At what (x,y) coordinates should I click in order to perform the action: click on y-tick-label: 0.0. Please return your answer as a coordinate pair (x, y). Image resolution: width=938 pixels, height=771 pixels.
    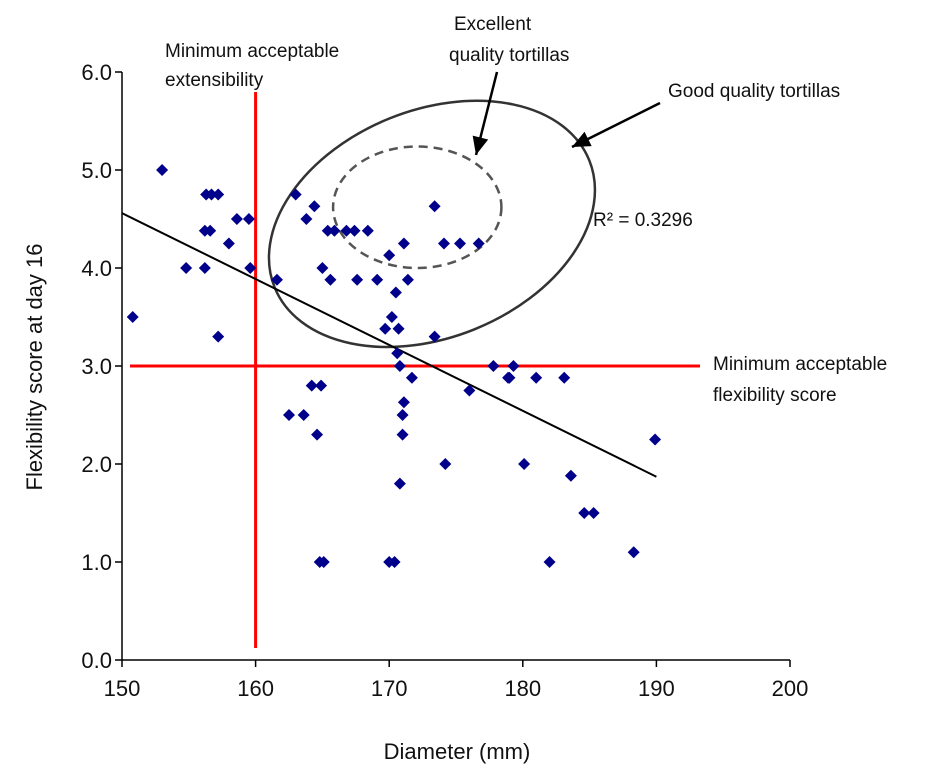
    Looking at the image, I should click on (96, 660).